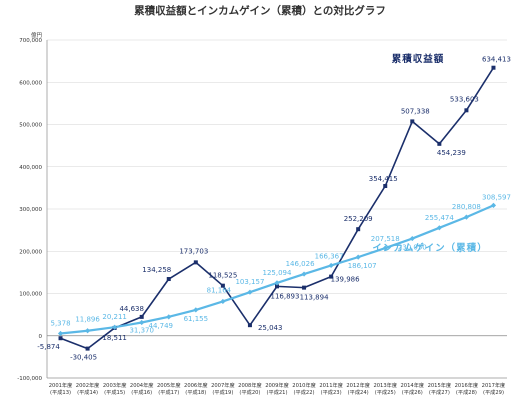 The height and width of the screenshot is (406, 520). What do you see at coordinates (412, 392) in the screenshot?
I see `x-tick-sublabel: (平成26)` at bounding box center [412, 392].